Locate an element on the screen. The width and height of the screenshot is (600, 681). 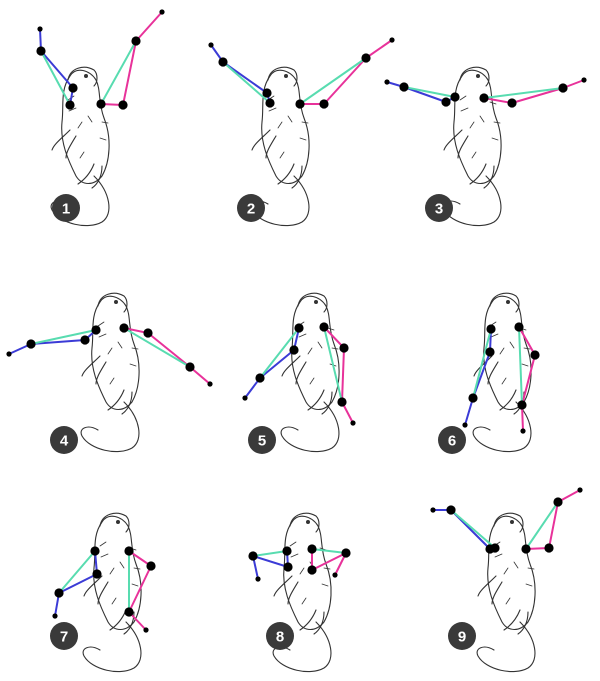
panel-number-badge: 9 is located at coordinates (462, 636).